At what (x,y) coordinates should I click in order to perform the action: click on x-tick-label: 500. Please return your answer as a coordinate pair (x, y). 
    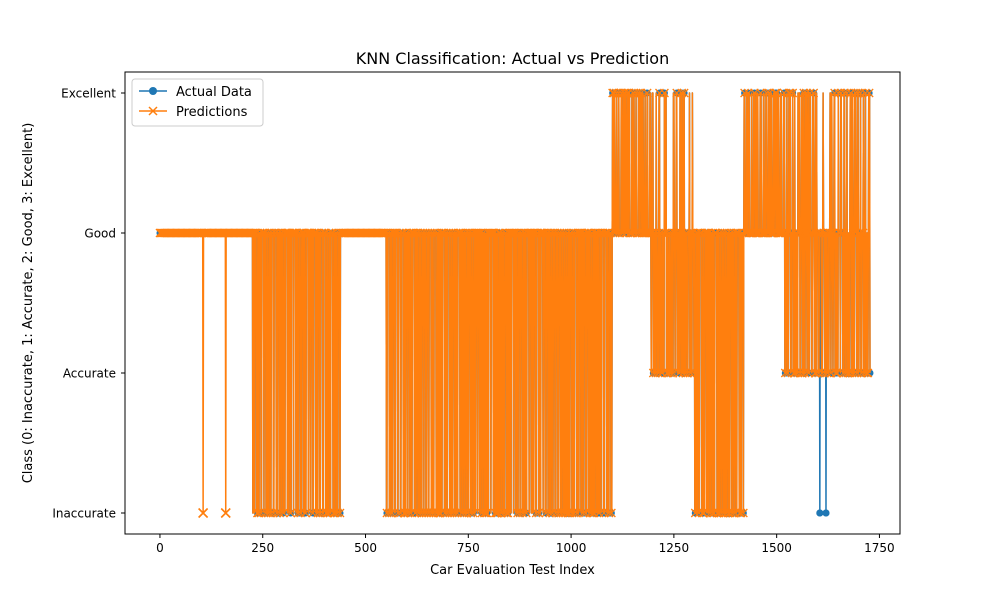
    Looking at the image, I should click on (365, 548).